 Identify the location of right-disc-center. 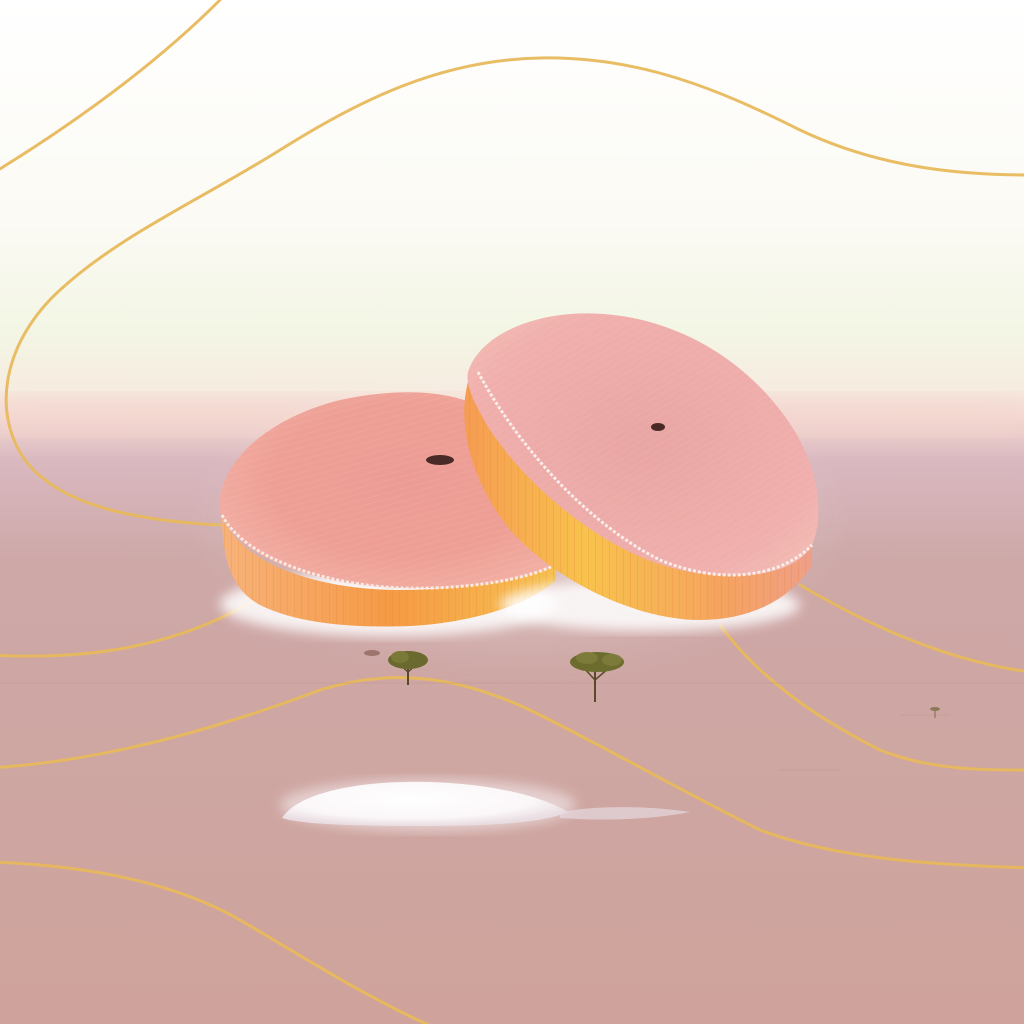
(658, 427).